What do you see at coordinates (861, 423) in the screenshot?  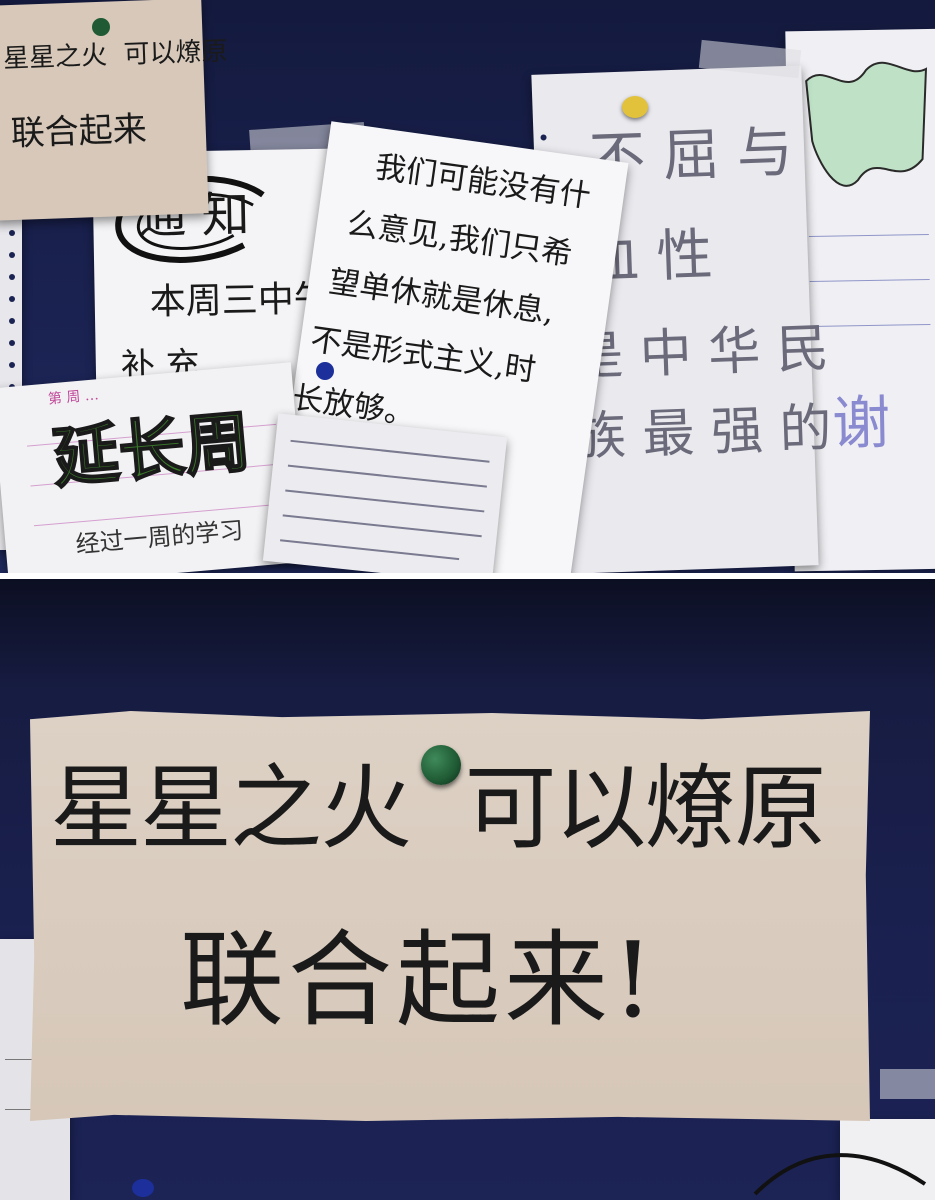 I see `far-right-text: 谢` at bounding box center [861, 423].